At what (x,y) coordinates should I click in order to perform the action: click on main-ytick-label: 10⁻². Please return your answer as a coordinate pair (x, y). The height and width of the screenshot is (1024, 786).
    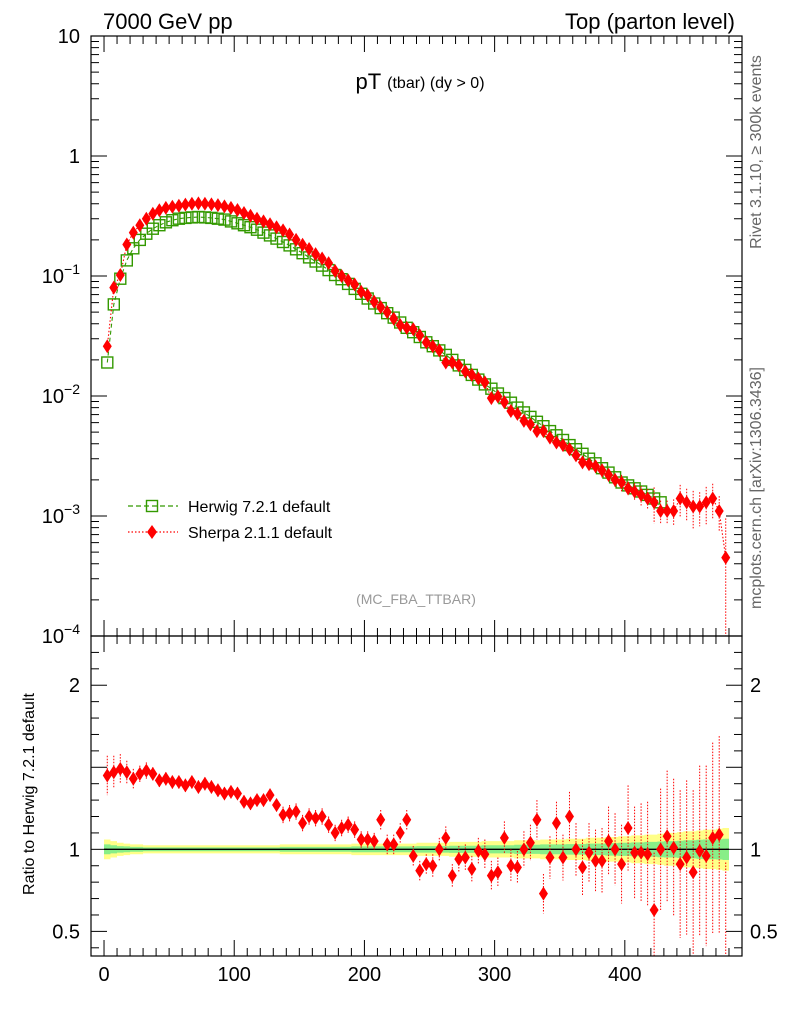
    Looking at the image, I should click on (61, 394).